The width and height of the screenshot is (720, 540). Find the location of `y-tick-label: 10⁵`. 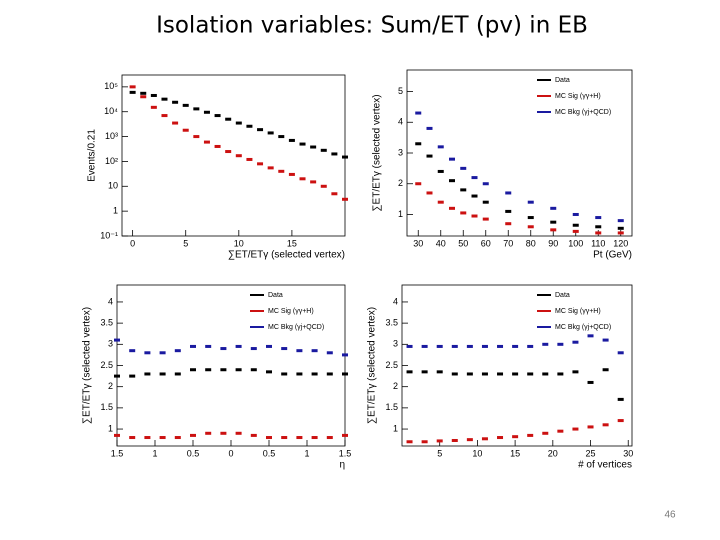

y-tick-label: 10⁵ is located at coordinates (111, 86).